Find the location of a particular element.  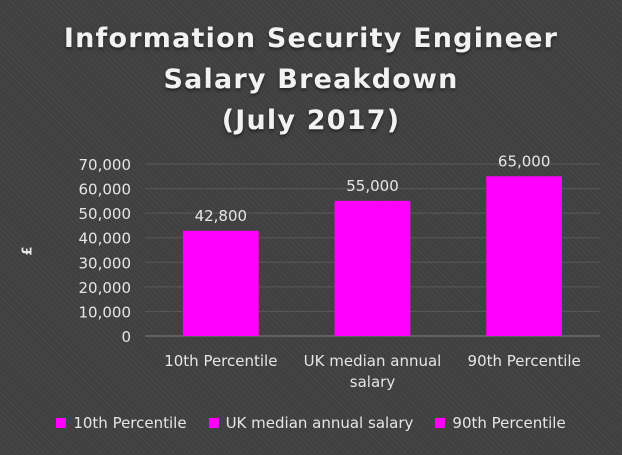

x-tick-label: 10th Percentile is located at coordinates (220, 361).